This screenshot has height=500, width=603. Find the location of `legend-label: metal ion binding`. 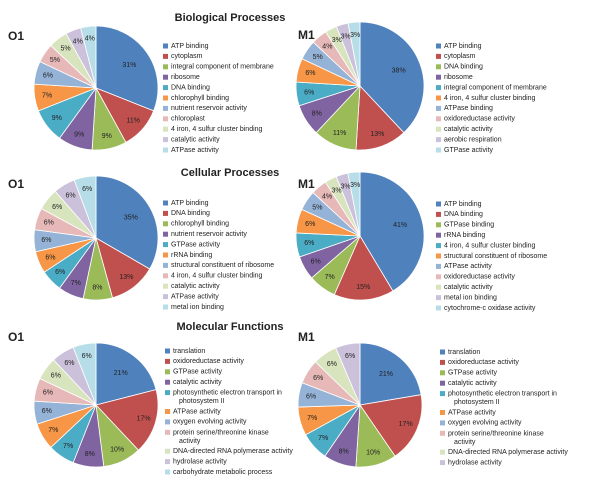

legend-label: metal ion binding is located at coordinates (197, 307).